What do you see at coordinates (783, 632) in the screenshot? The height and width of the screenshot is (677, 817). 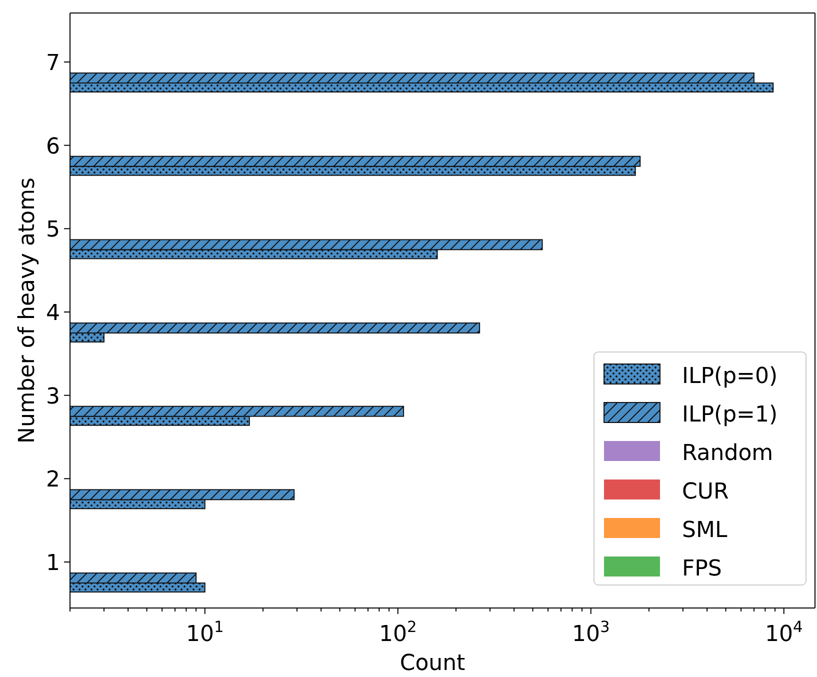 I see `x-tick-label: 10$^{4}$` at bounding box center [783, 632].